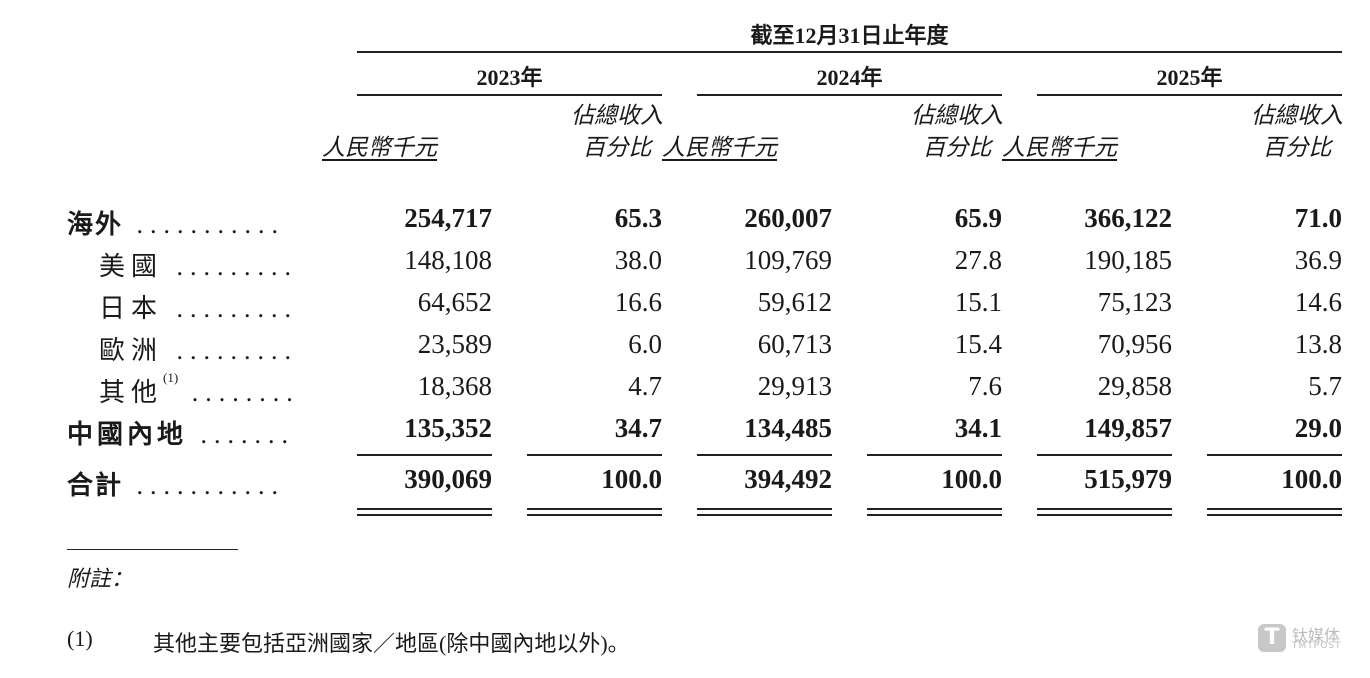  What do you see at coordinates (131, 392) in the screenshot?
I see `region-name: 其他` at bounding box center [131, 392].